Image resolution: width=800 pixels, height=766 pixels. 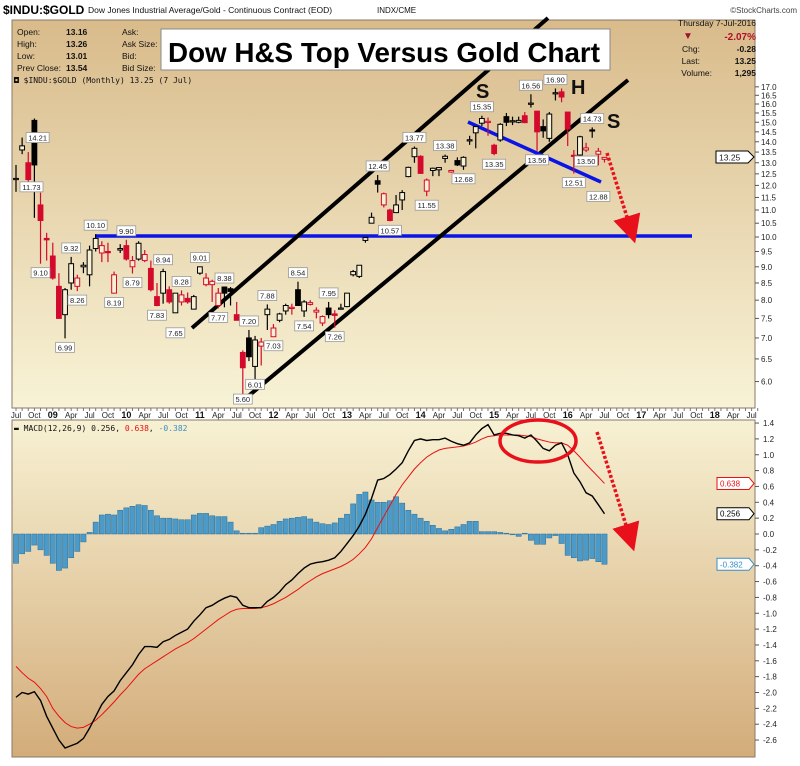 What do you see at coordinates (377, 166) in the screenshot?
I see `price-label: 12.45` at bounding box center [377, 166].